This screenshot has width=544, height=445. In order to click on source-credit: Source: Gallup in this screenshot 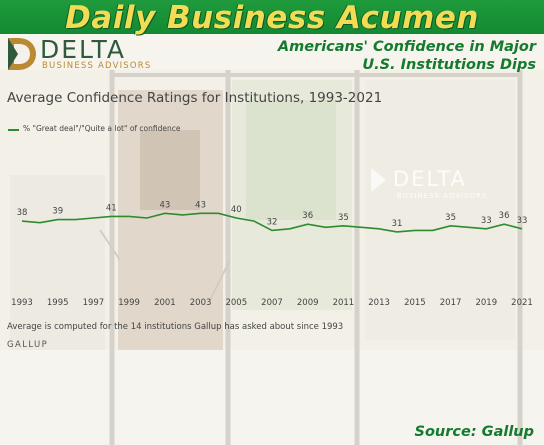, I will do `click(474, 432)`.